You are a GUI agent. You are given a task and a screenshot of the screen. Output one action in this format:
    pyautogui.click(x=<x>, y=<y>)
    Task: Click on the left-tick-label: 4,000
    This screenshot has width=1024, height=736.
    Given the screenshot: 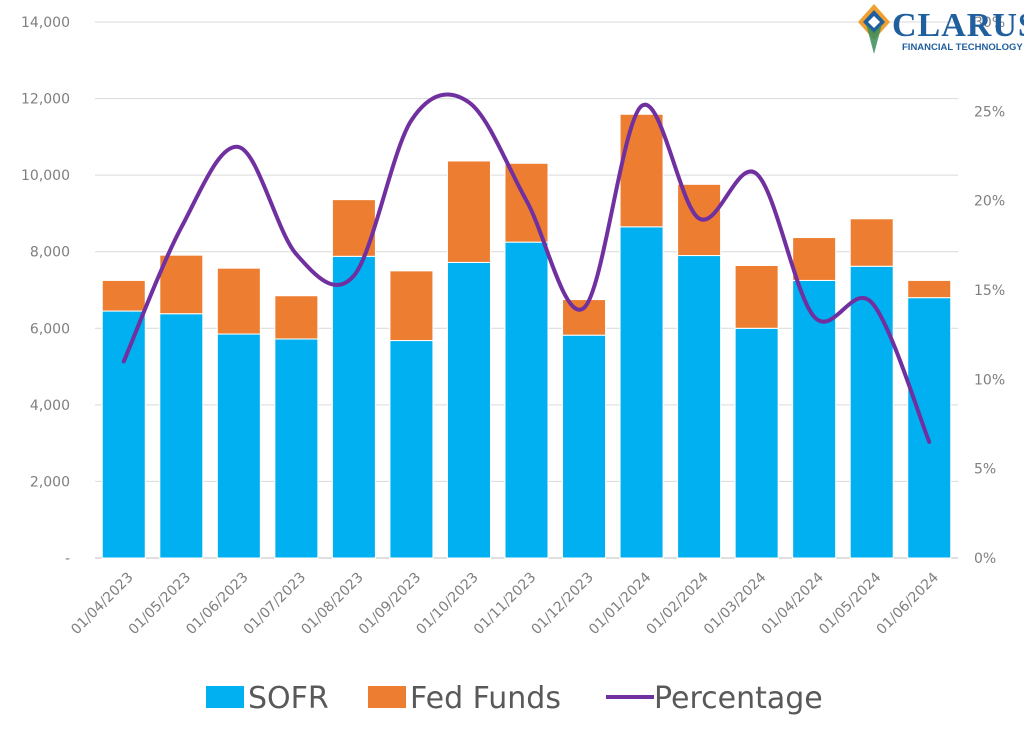 What is the action you would take?
    pyautogui.click(x=50, y=406)
    